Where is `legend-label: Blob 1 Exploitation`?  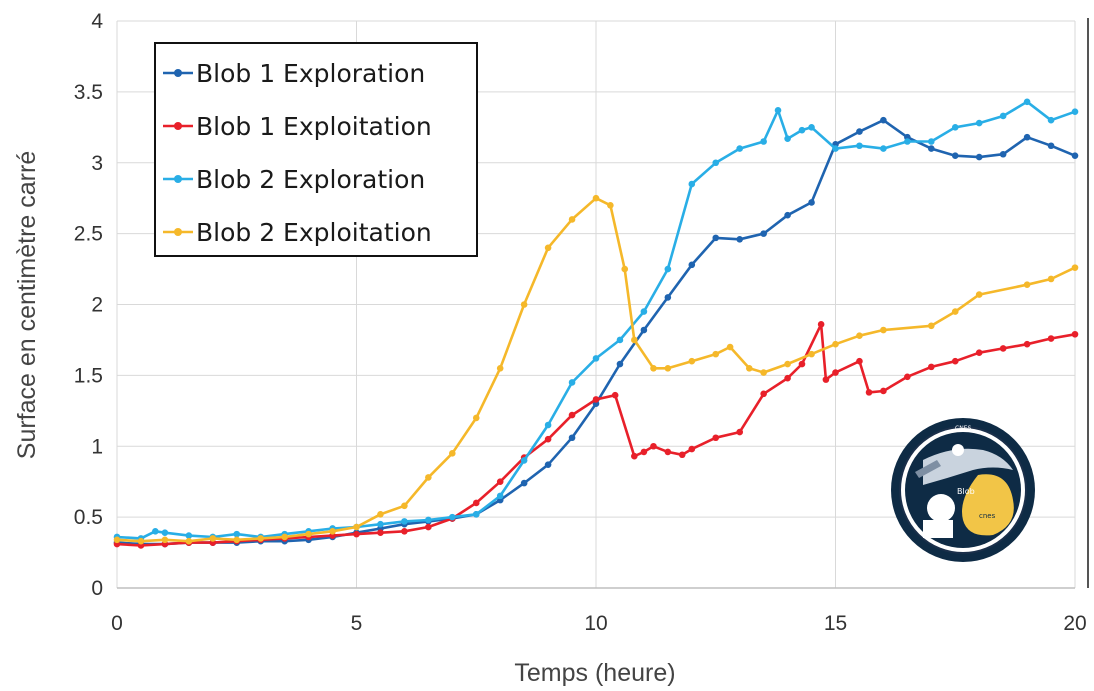 legend-label: Blob 1 Exploitation is located at coordinates (314, 126).